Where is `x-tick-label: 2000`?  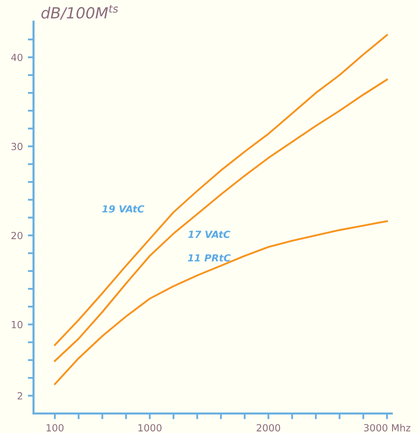
x-tick-label: 2000 is located at coordinates (268, 428).